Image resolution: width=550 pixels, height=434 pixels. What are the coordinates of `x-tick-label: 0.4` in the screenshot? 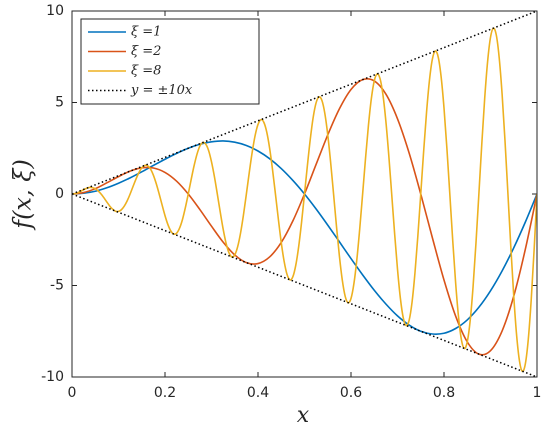 It's located at (258, 393).